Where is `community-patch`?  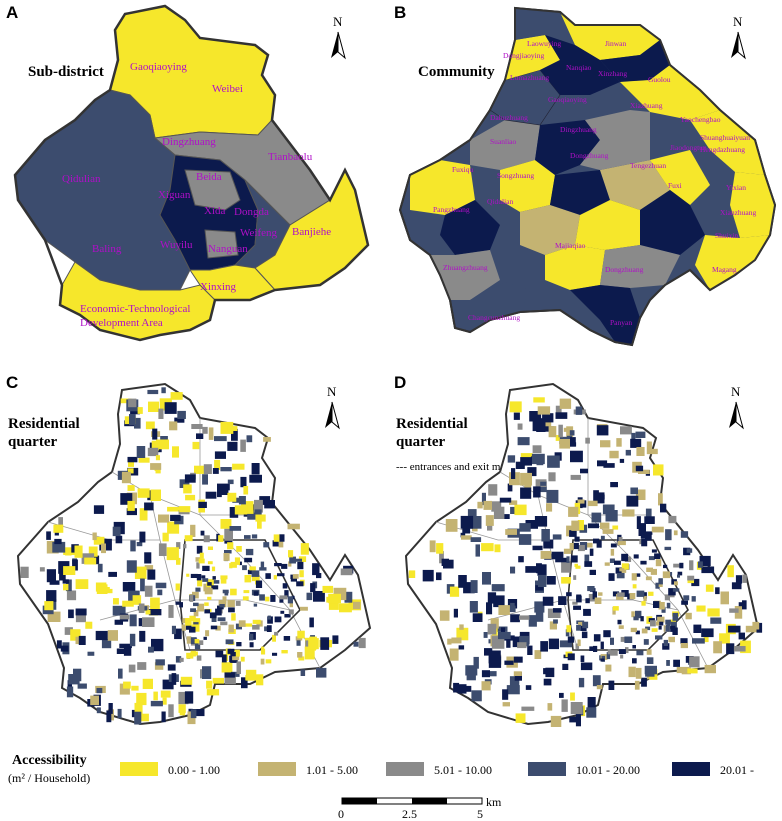
community-patch is located at coordinates (607, 225).